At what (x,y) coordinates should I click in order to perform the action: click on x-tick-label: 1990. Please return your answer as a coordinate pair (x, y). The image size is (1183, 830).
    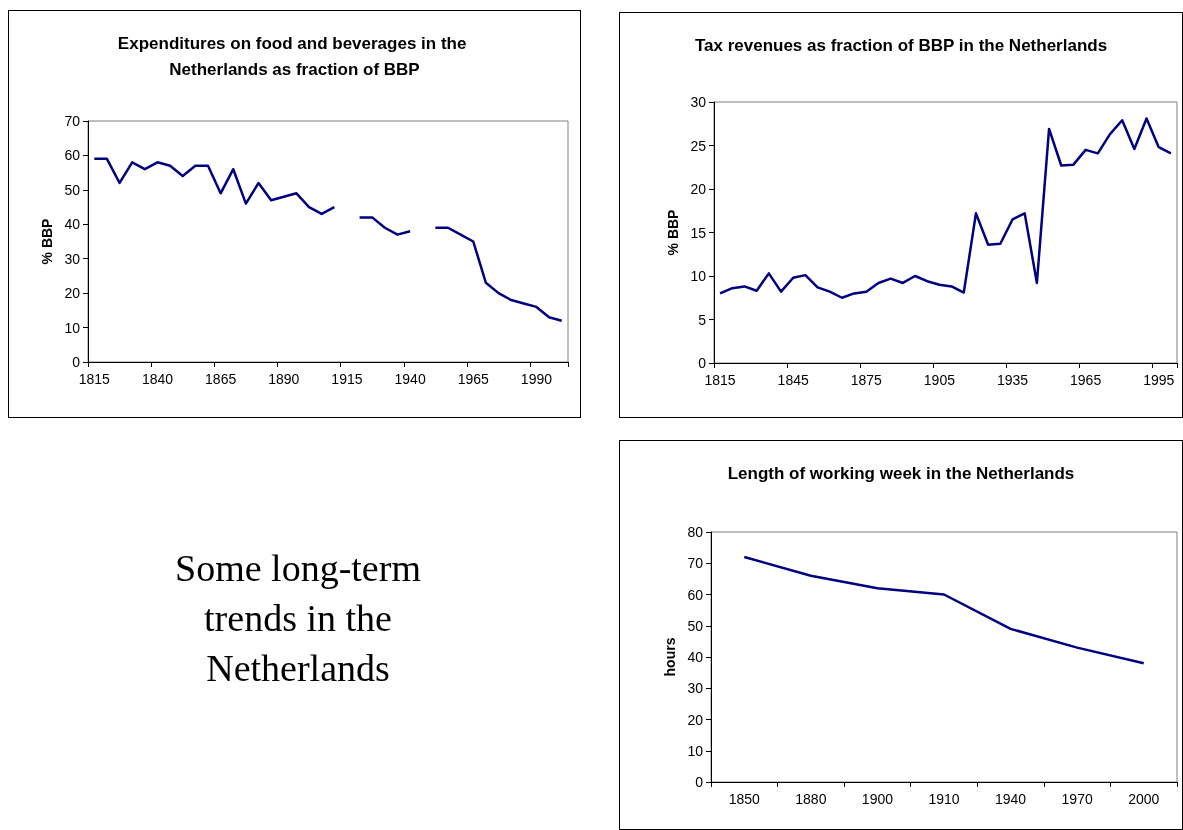
    Looking at the image, I should click on (536, 379).